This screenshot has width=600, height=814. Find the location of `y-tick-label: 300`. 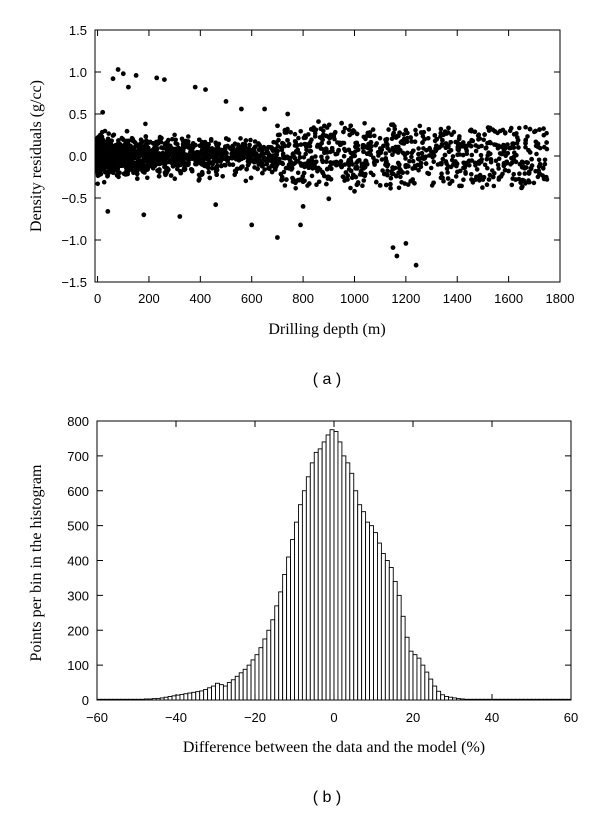

y-tick-label: 300 is located at coordinates (78, 595).